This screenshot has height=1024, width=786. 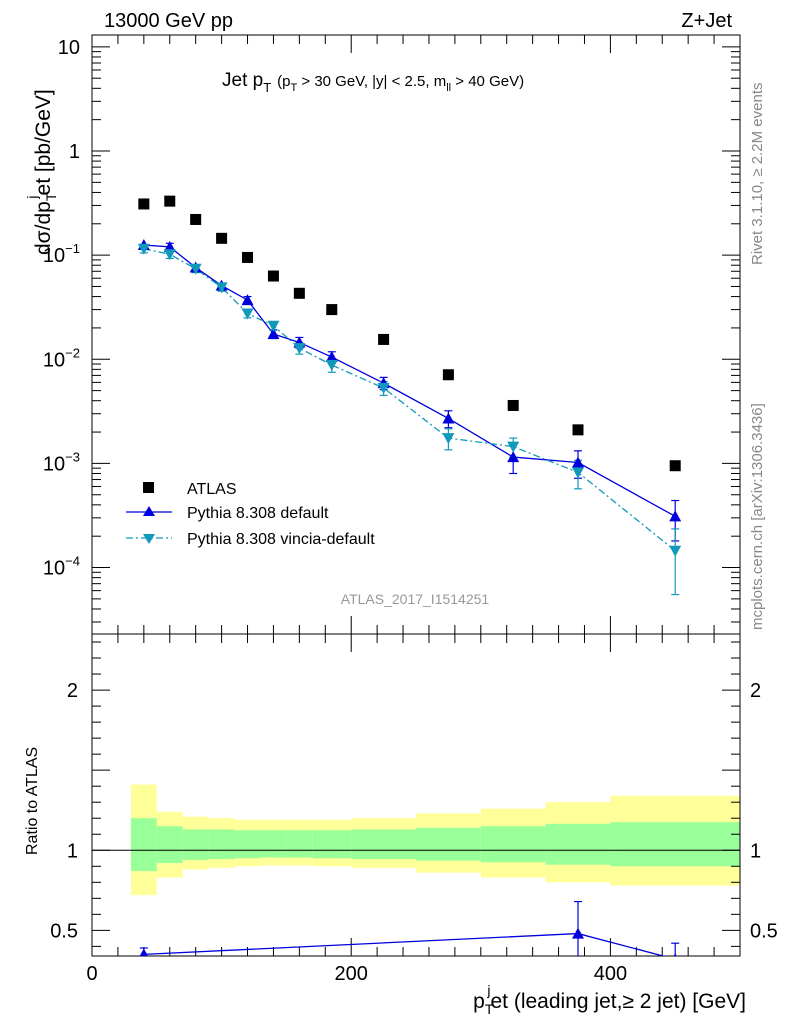 What do you see at coordinates (757, 516) in the screenshot?
I see `mcplots-label: mcplots.cern.ch [arXiv:1306.3436]` at bounding box center [757, 516].